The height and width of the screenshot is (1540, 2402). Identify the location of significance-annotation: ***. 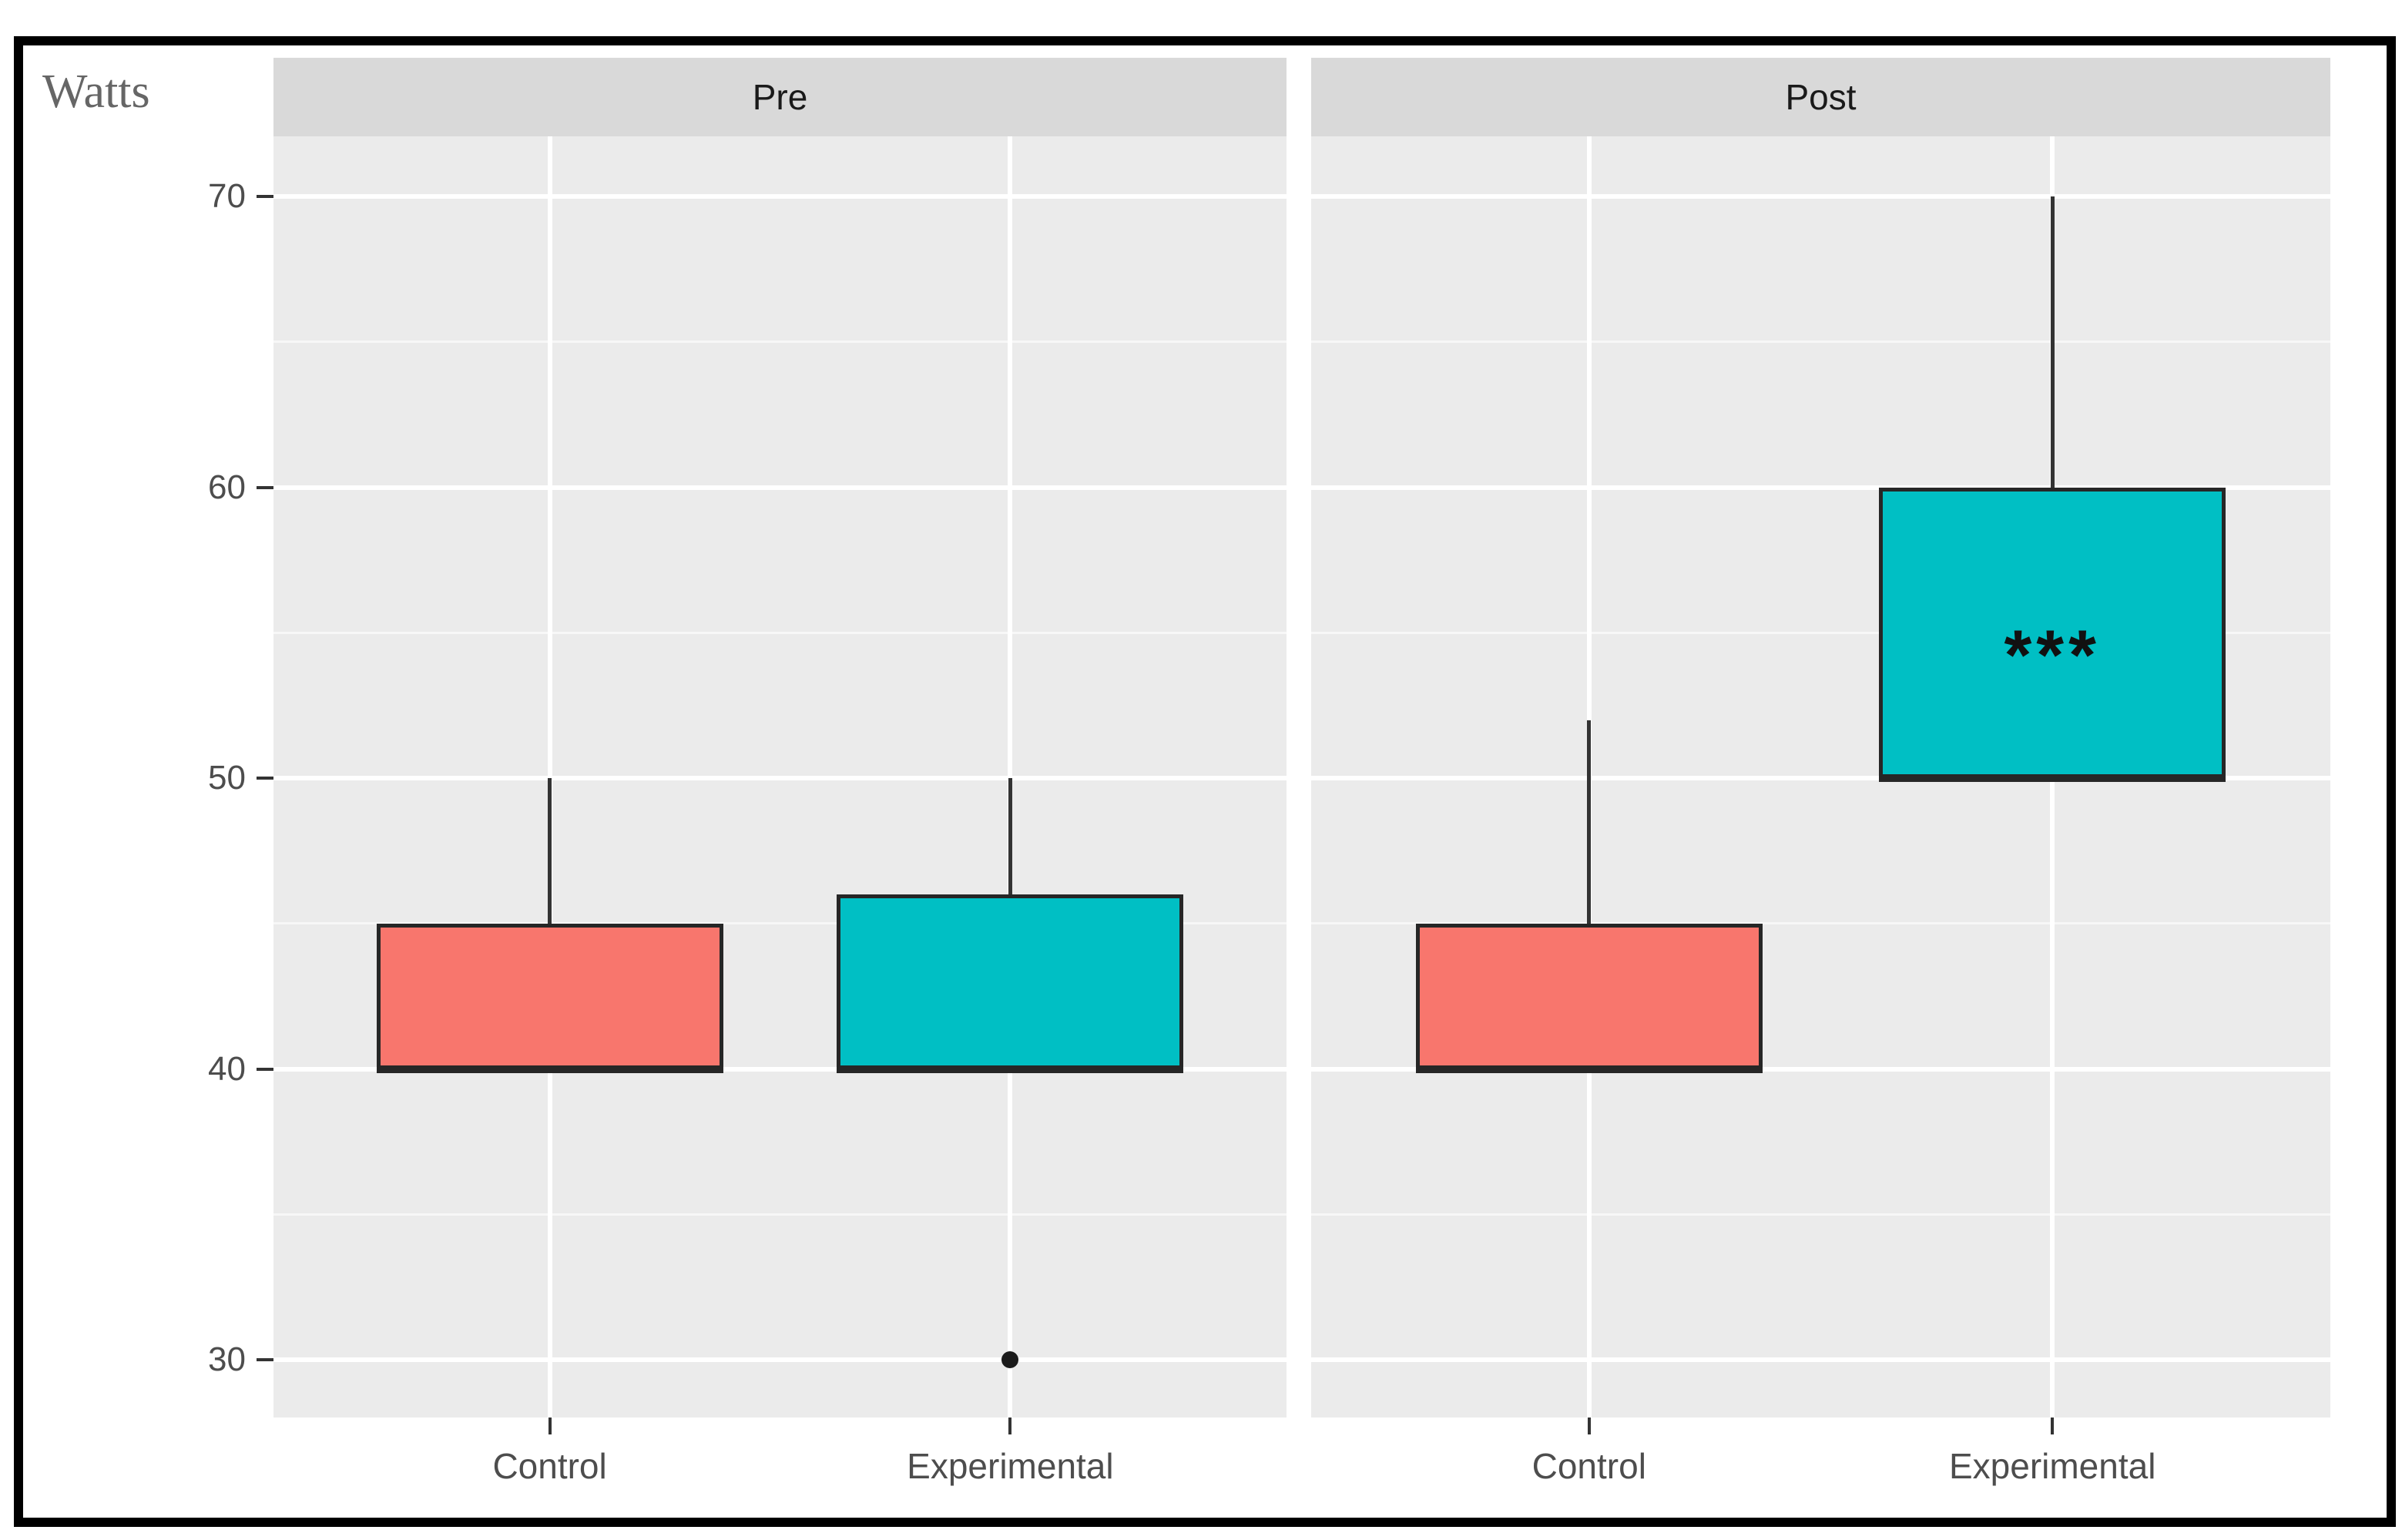
(2052, 643).